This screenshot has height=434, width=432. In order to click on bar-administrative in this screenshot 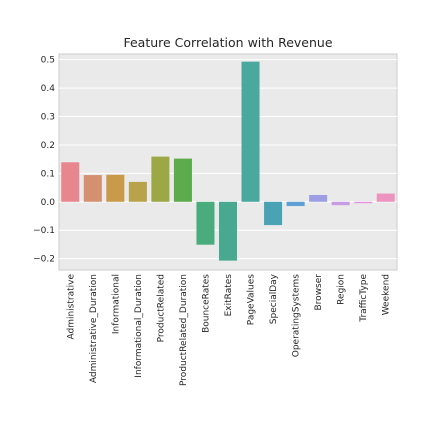, I will do `click(70, 182)`.